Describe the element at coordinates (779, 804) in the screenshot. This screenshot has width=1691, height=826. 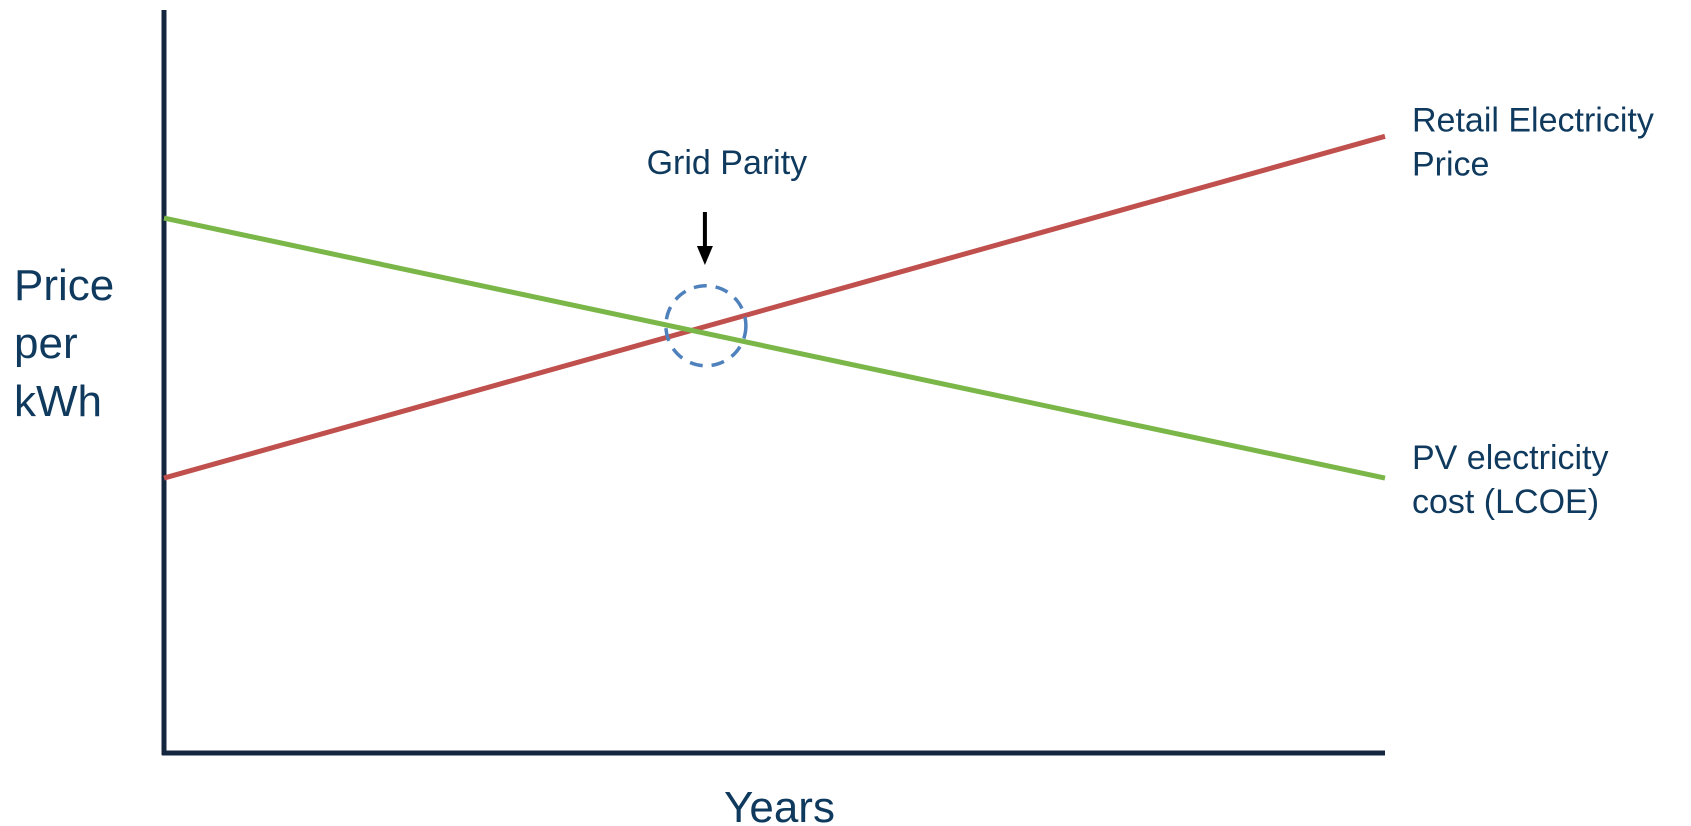
I see `x-axis-label: Years` at that location.